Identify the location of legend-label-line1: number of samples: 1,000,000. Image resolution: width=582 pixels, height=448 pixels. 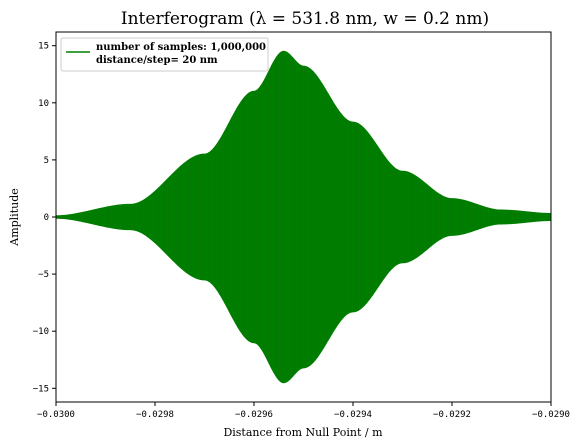
(181, 47).